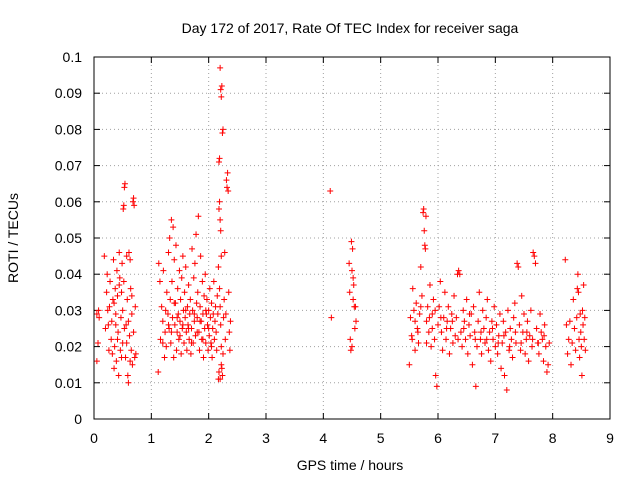 Image resolution: width=640 pixels, height=480 pixels. I want to click on x-tick-label: 7, so click(495, 438).